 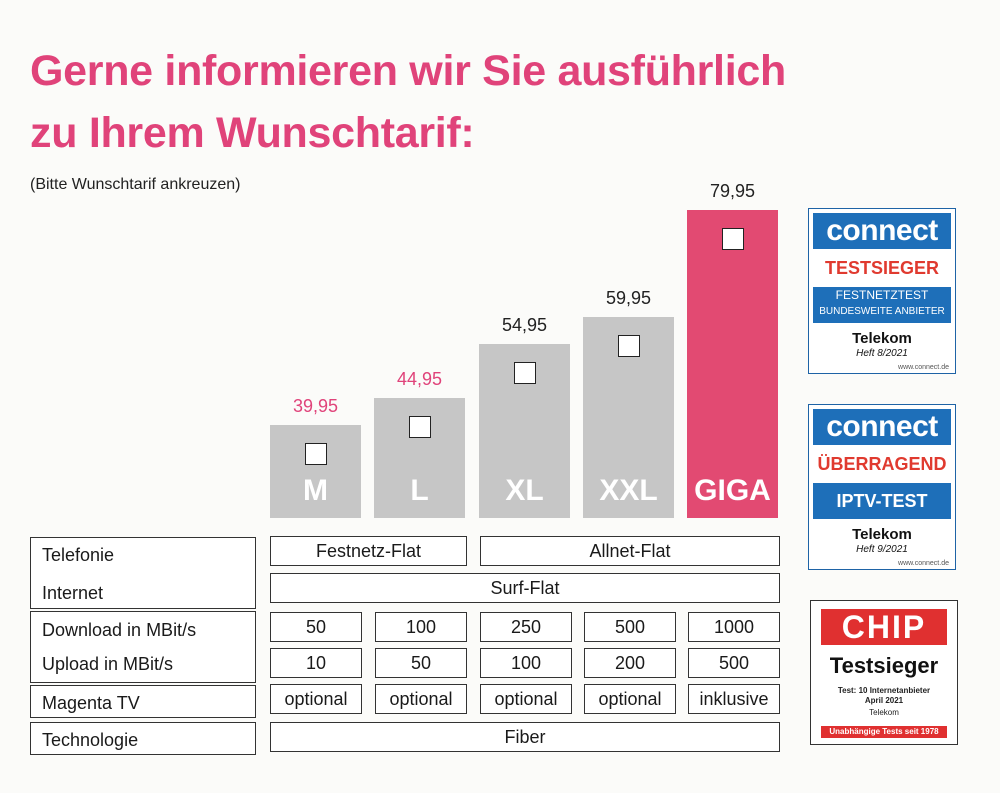 I want to click on cell-upload-m: 10, so click(x=316, y=663).